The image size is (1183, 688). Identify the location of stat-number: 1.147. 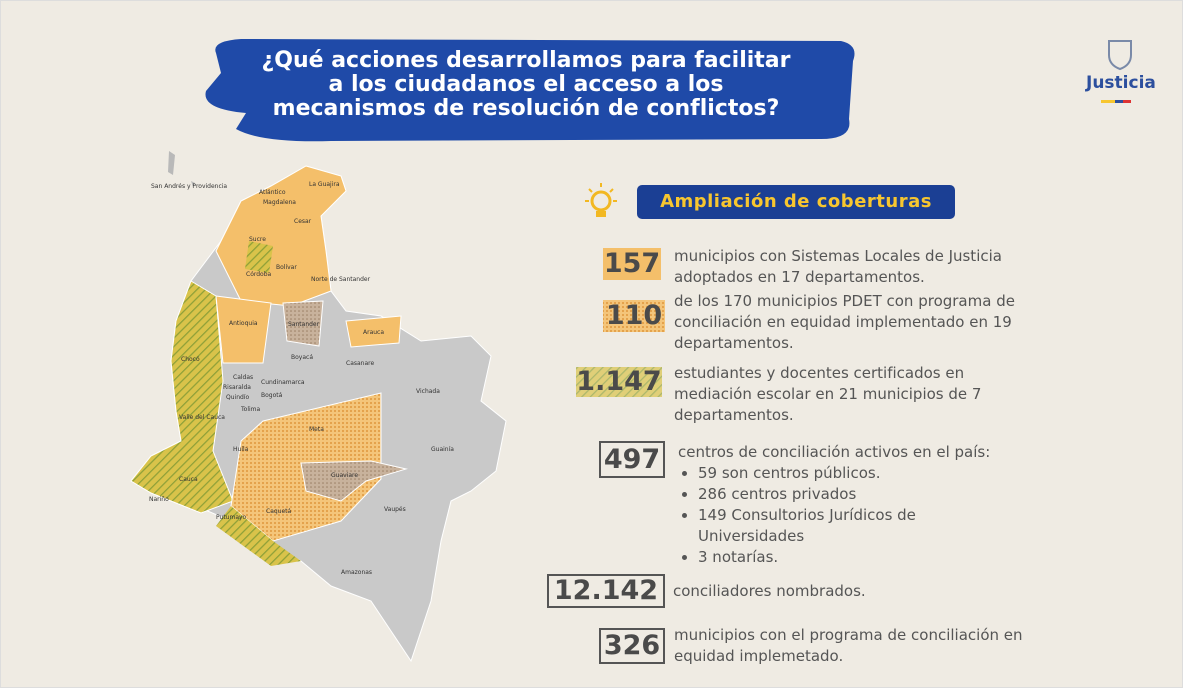
(619, 381).